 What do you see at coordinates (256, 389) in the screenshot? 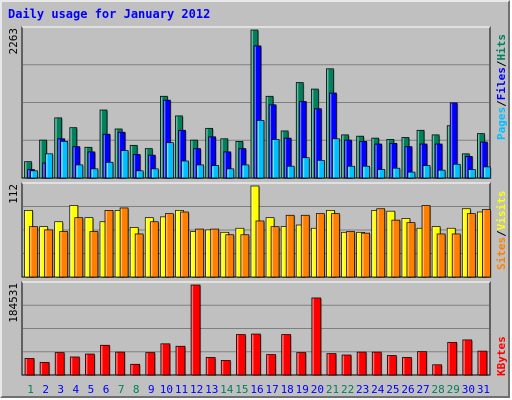
I see `x-tick-label: 16` at bounding box center [256, 389].